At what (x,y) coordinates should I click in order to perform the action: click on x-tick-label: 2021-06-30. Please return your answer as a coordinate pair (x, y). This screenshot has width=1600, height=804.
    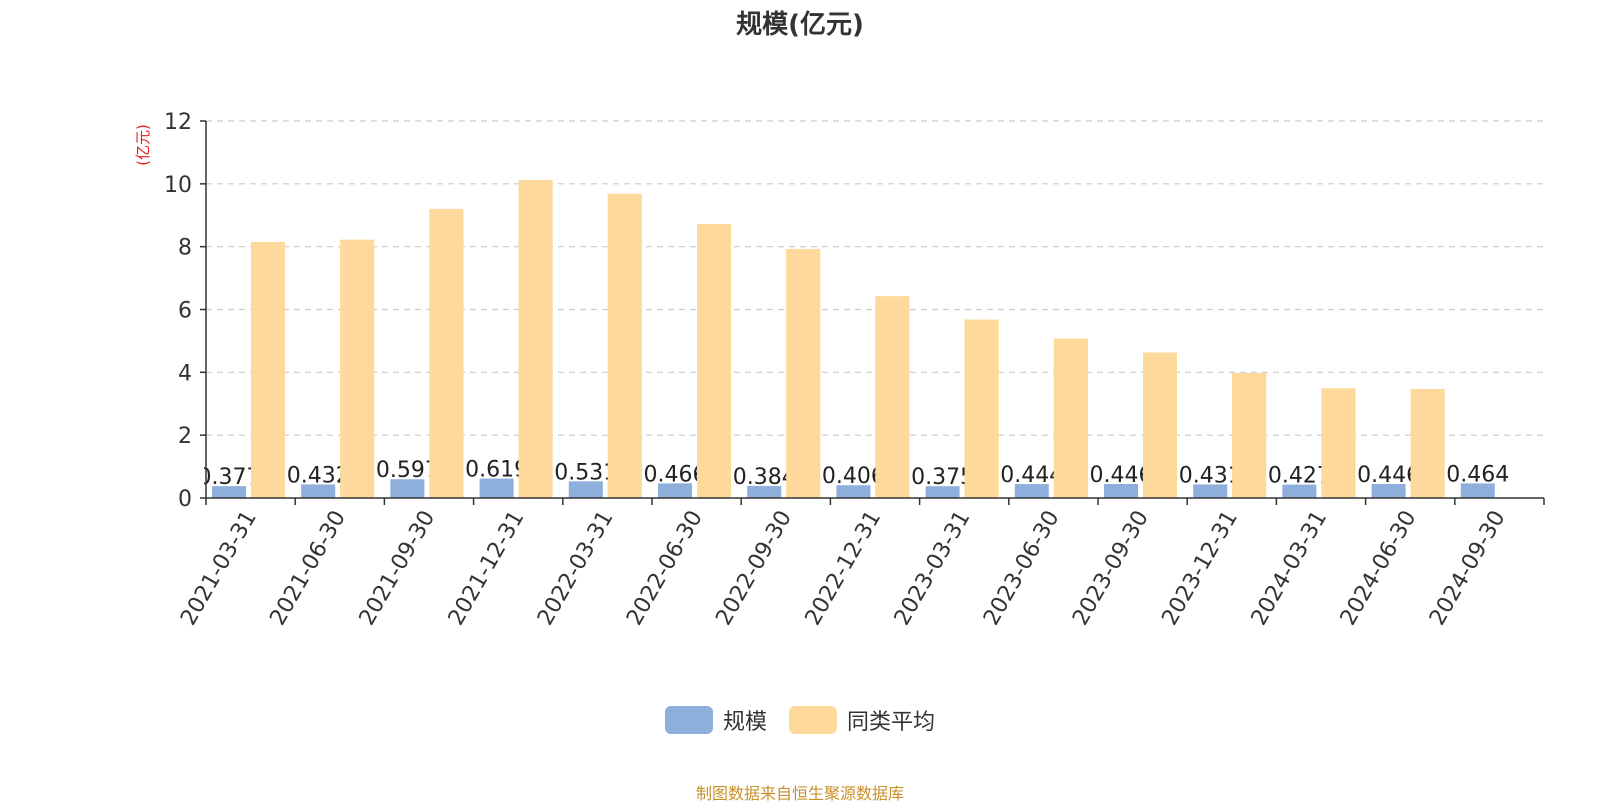
    Looking at the image, I should click on (308, 568).